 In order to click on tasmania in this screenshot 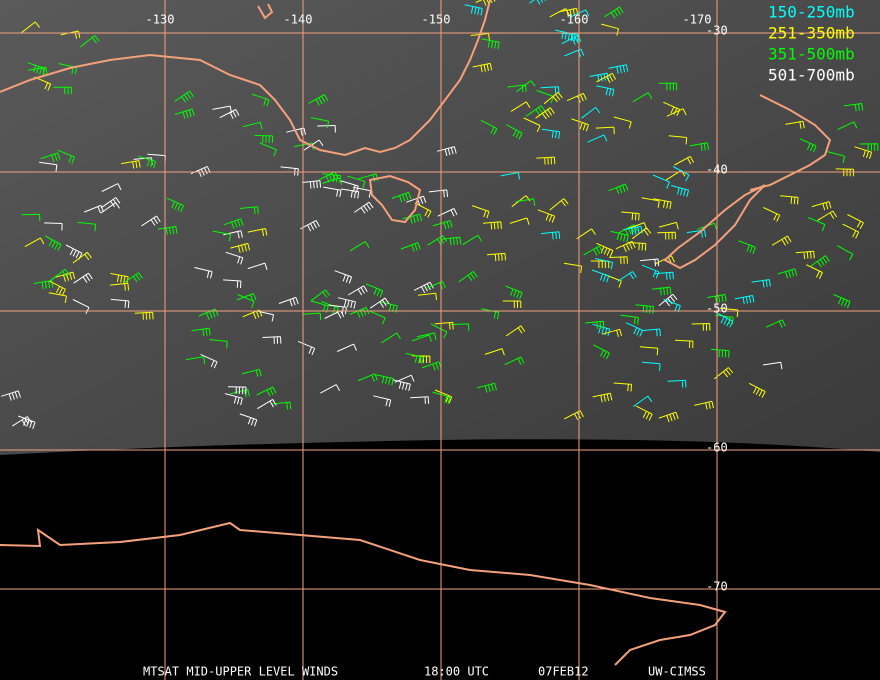, I will do `click(395, 199)`.